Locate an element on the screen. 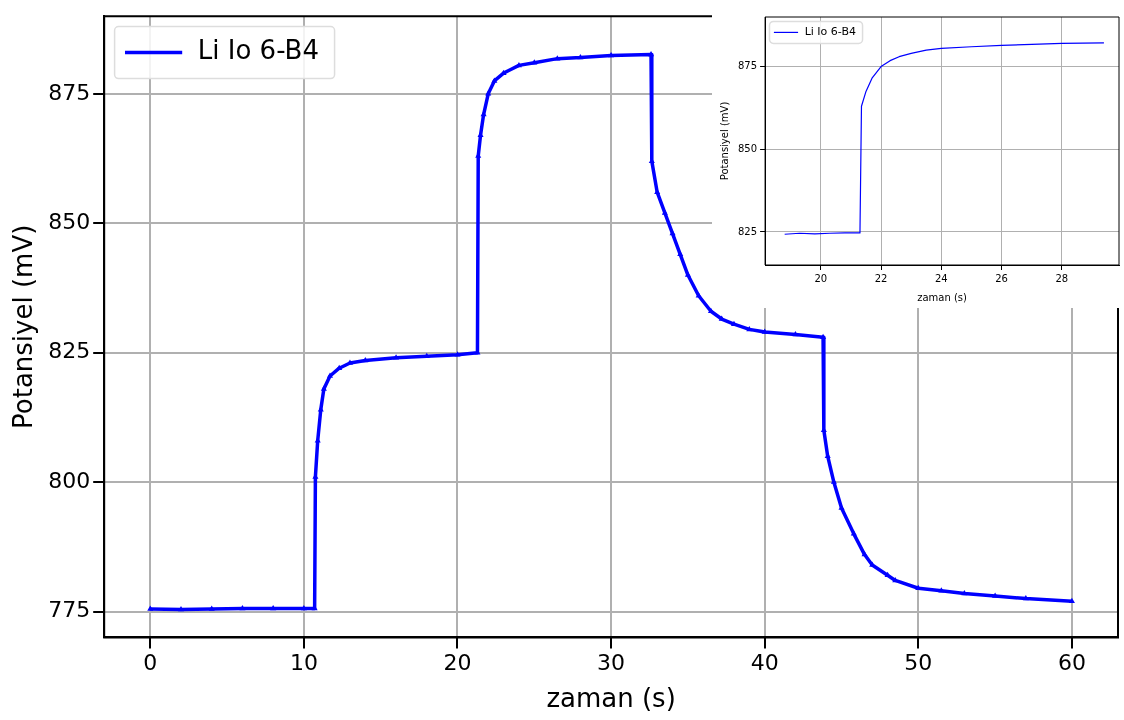 This screenshot has width=1124, height=720. x-tick-label: 60 is located at coordinates (1071, 663).